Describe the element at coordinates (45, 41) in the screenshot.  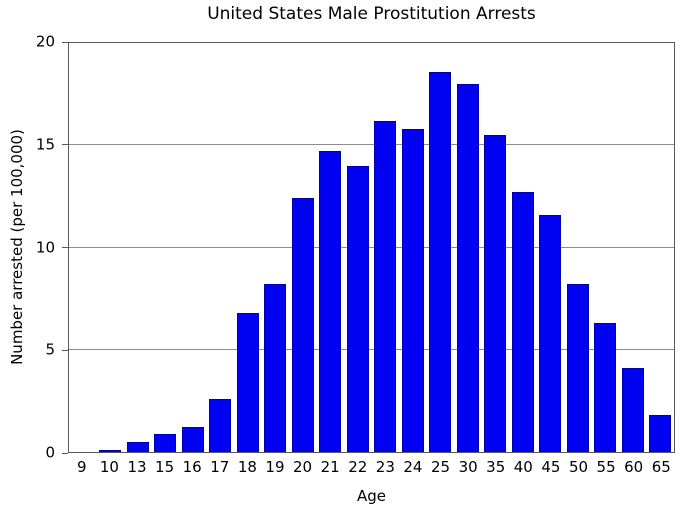
I see `y-tick-label-20: 20` at that location.